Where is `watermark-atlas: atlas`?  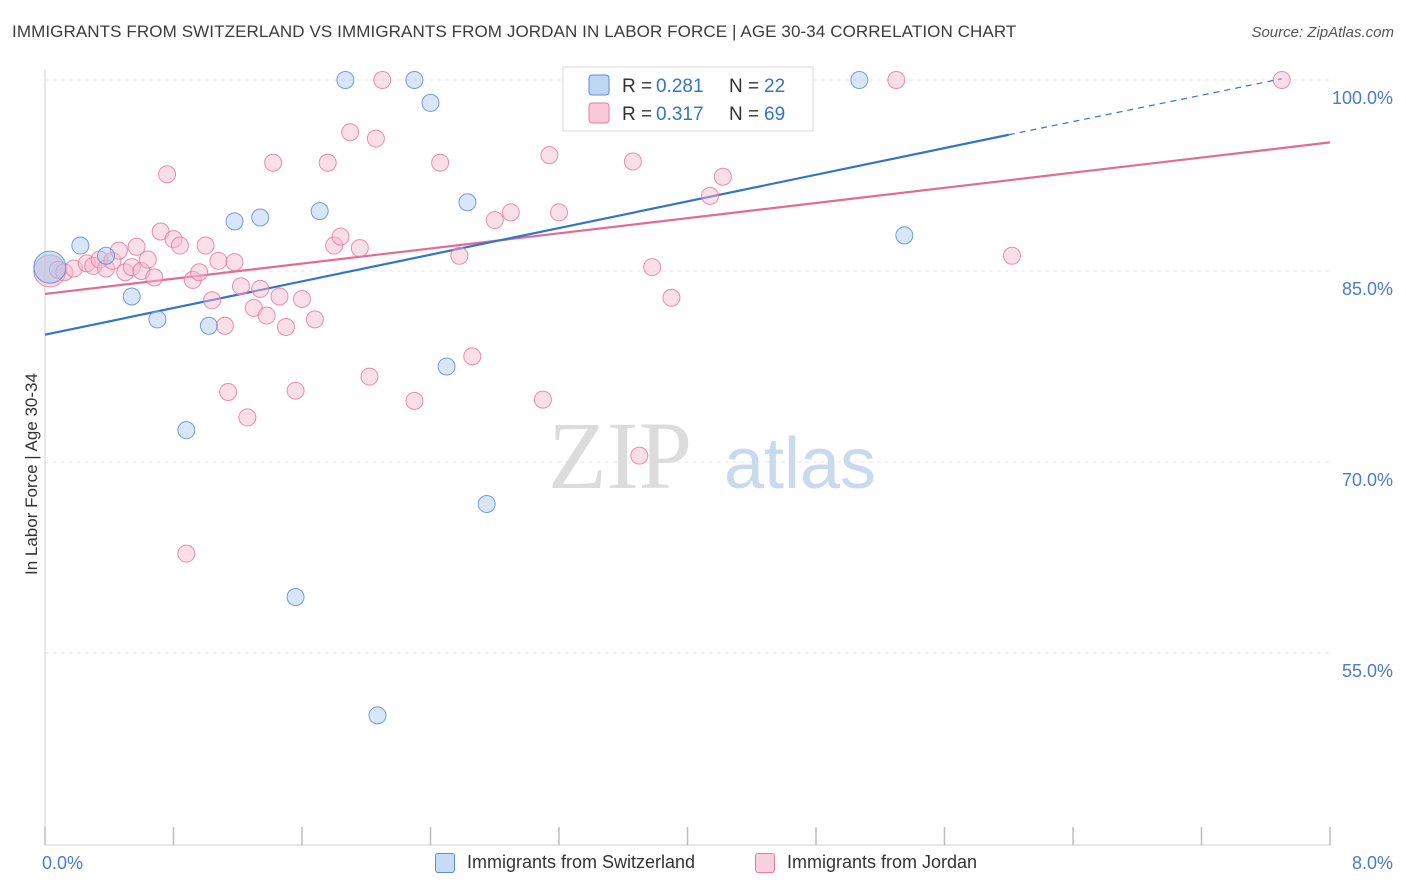
watermark-atlas: atlas is located at coordinates (800, 464).